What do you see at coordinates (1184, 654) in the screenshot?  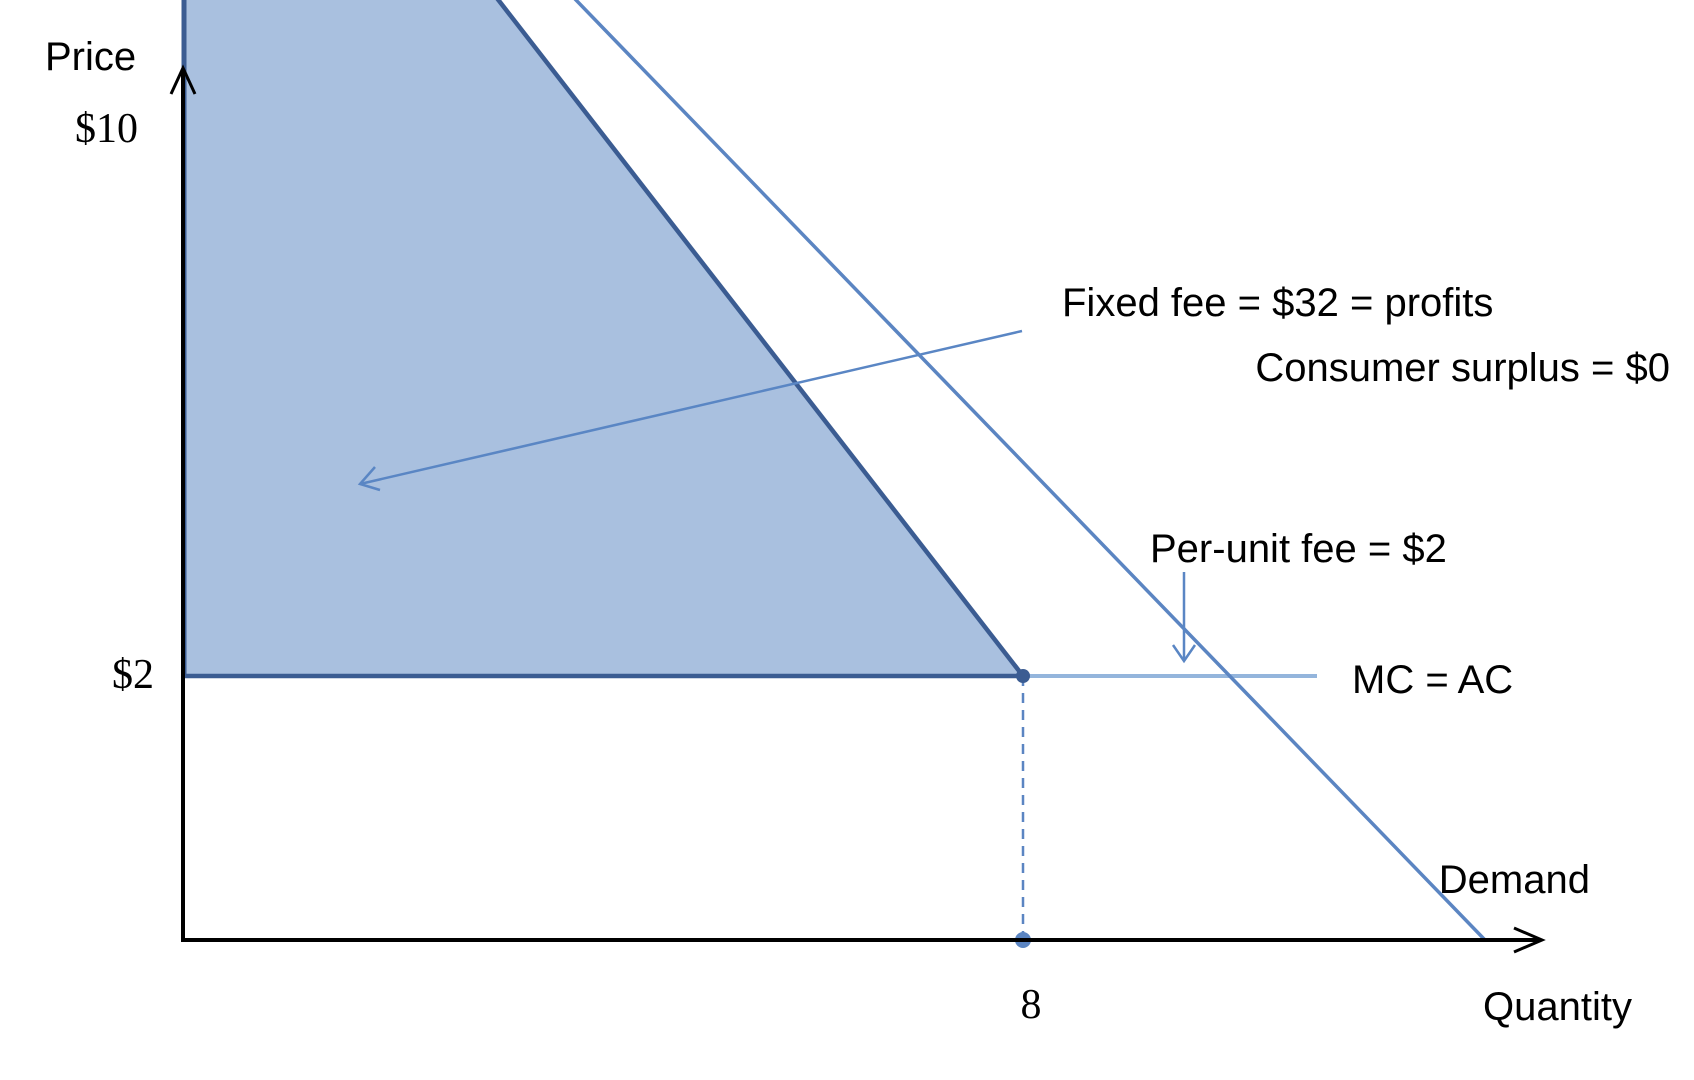 I see `per-unit-fee-arrowhead` at bounding box center [1184, 654].